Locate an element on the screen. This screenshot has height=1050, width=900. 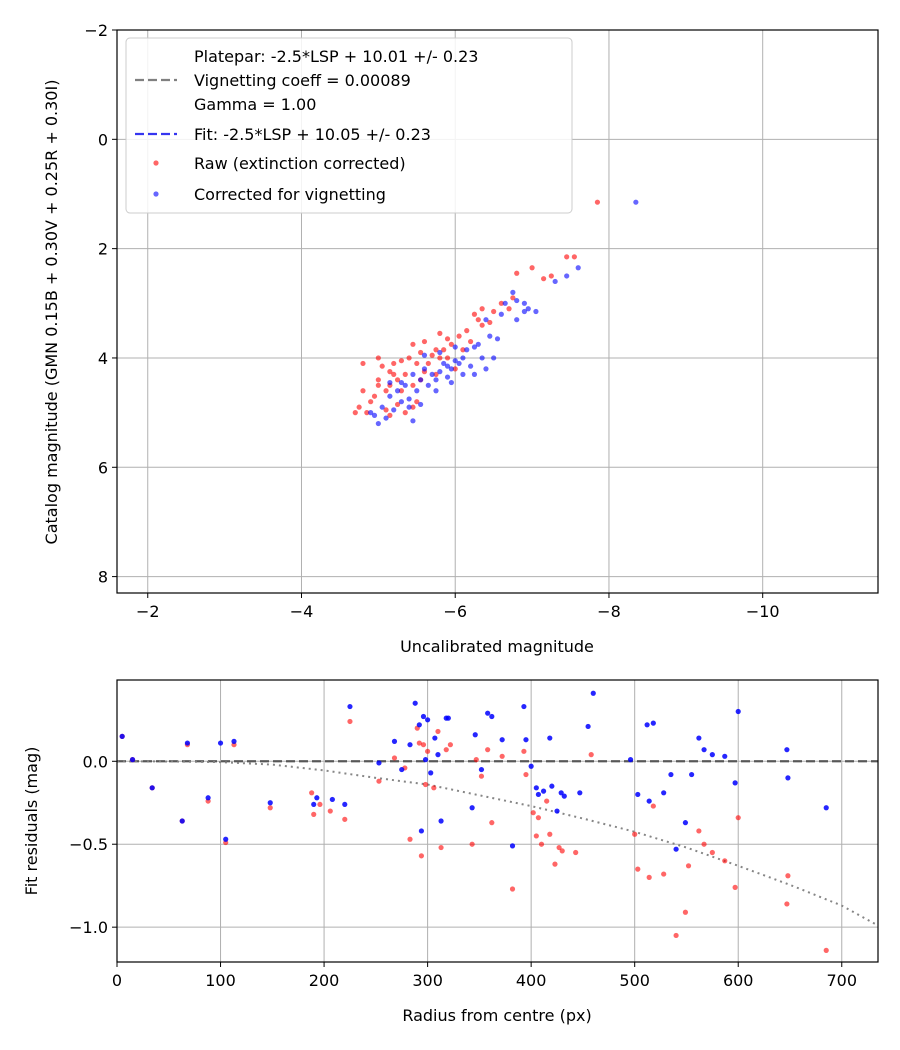
top-y-tick-label: 8 is located at coordinates (103, 577).